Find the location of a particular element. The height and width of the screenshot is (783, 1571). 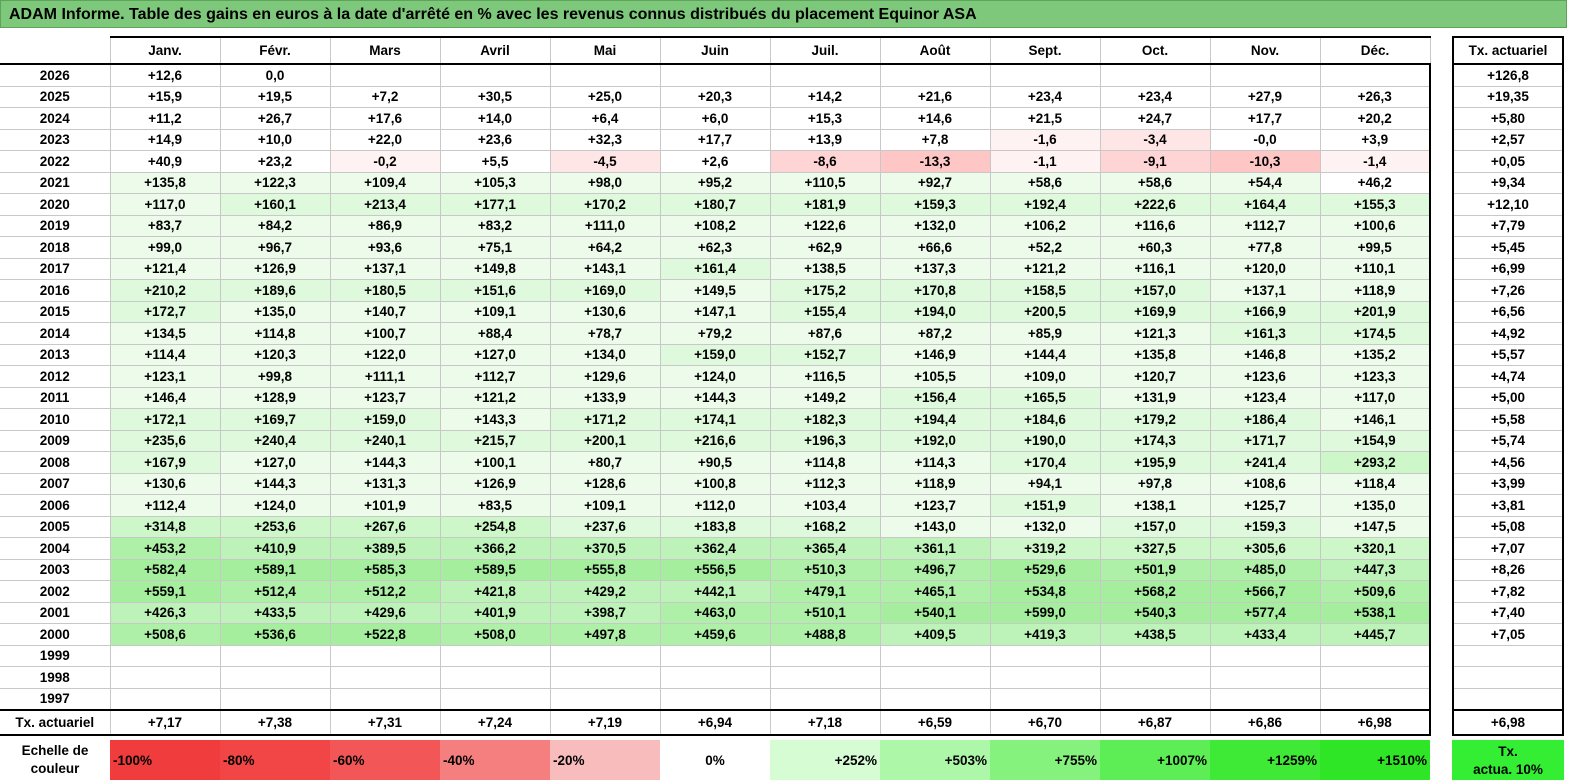

gain-cell: +123,7 is located at coordinates (385, 397).